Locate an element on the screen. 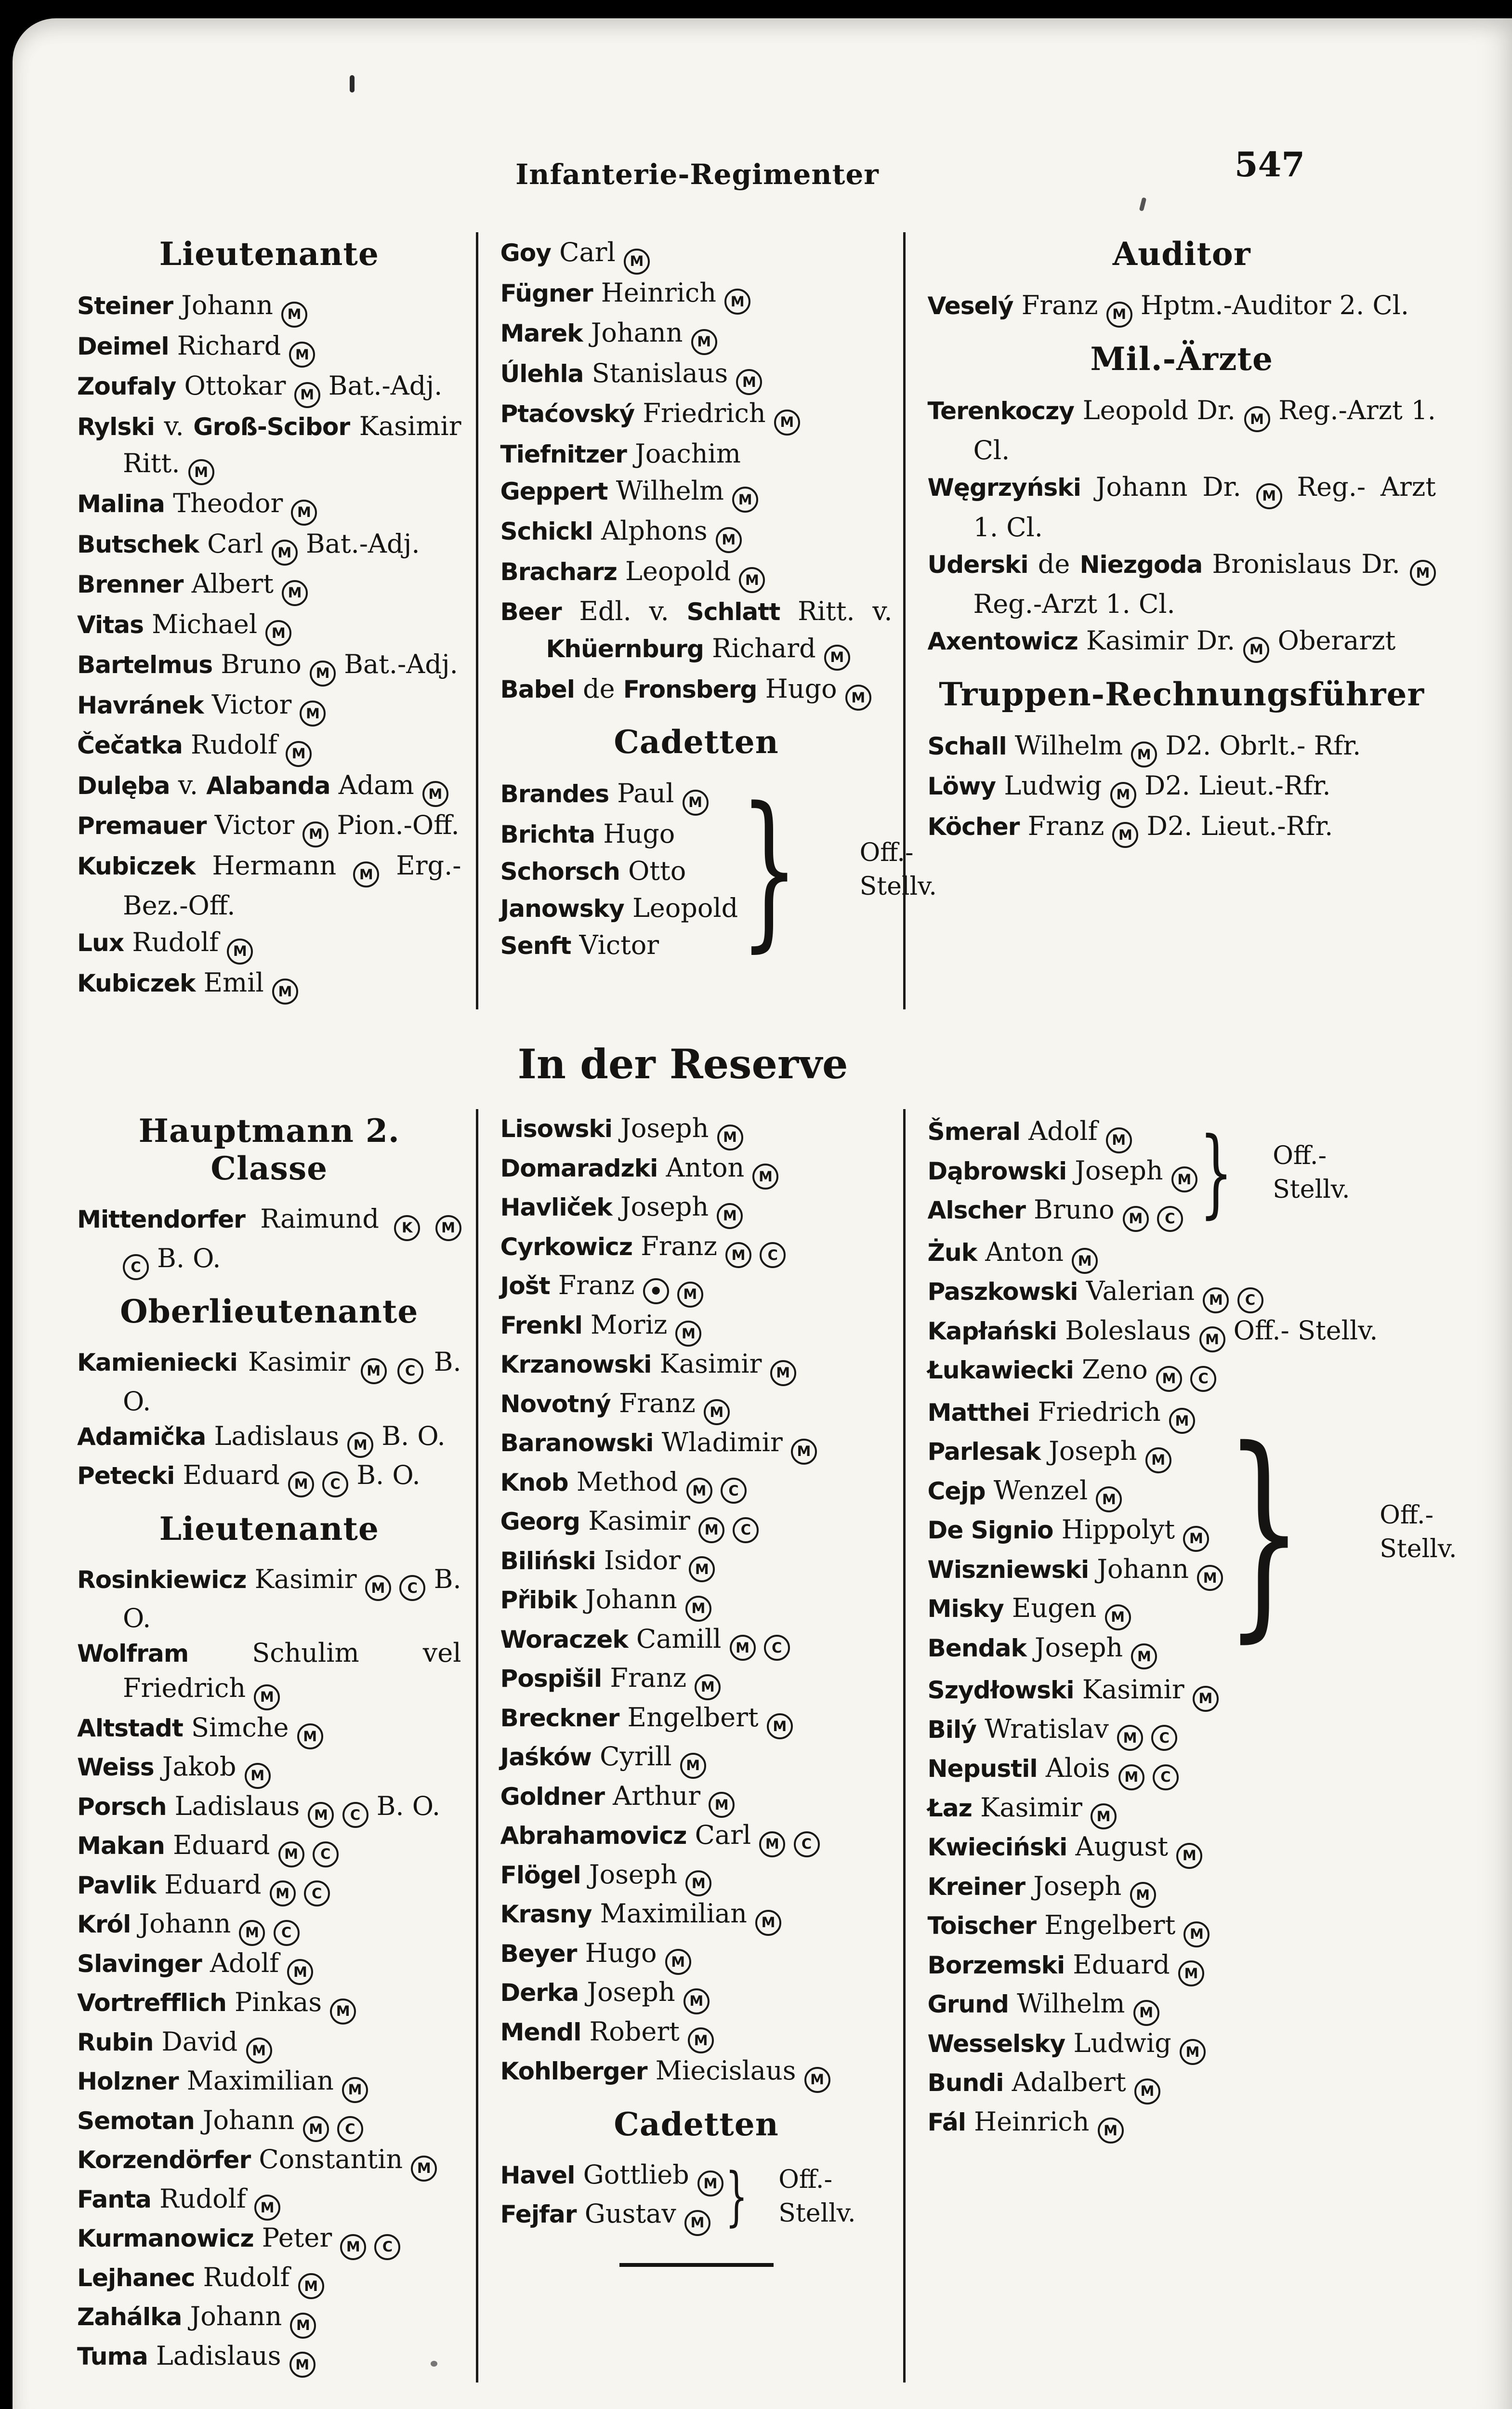 This screenshot has height=2409, width=1512. register-entry: Čečatka Rudolf M is located at coordinates (269, 747).